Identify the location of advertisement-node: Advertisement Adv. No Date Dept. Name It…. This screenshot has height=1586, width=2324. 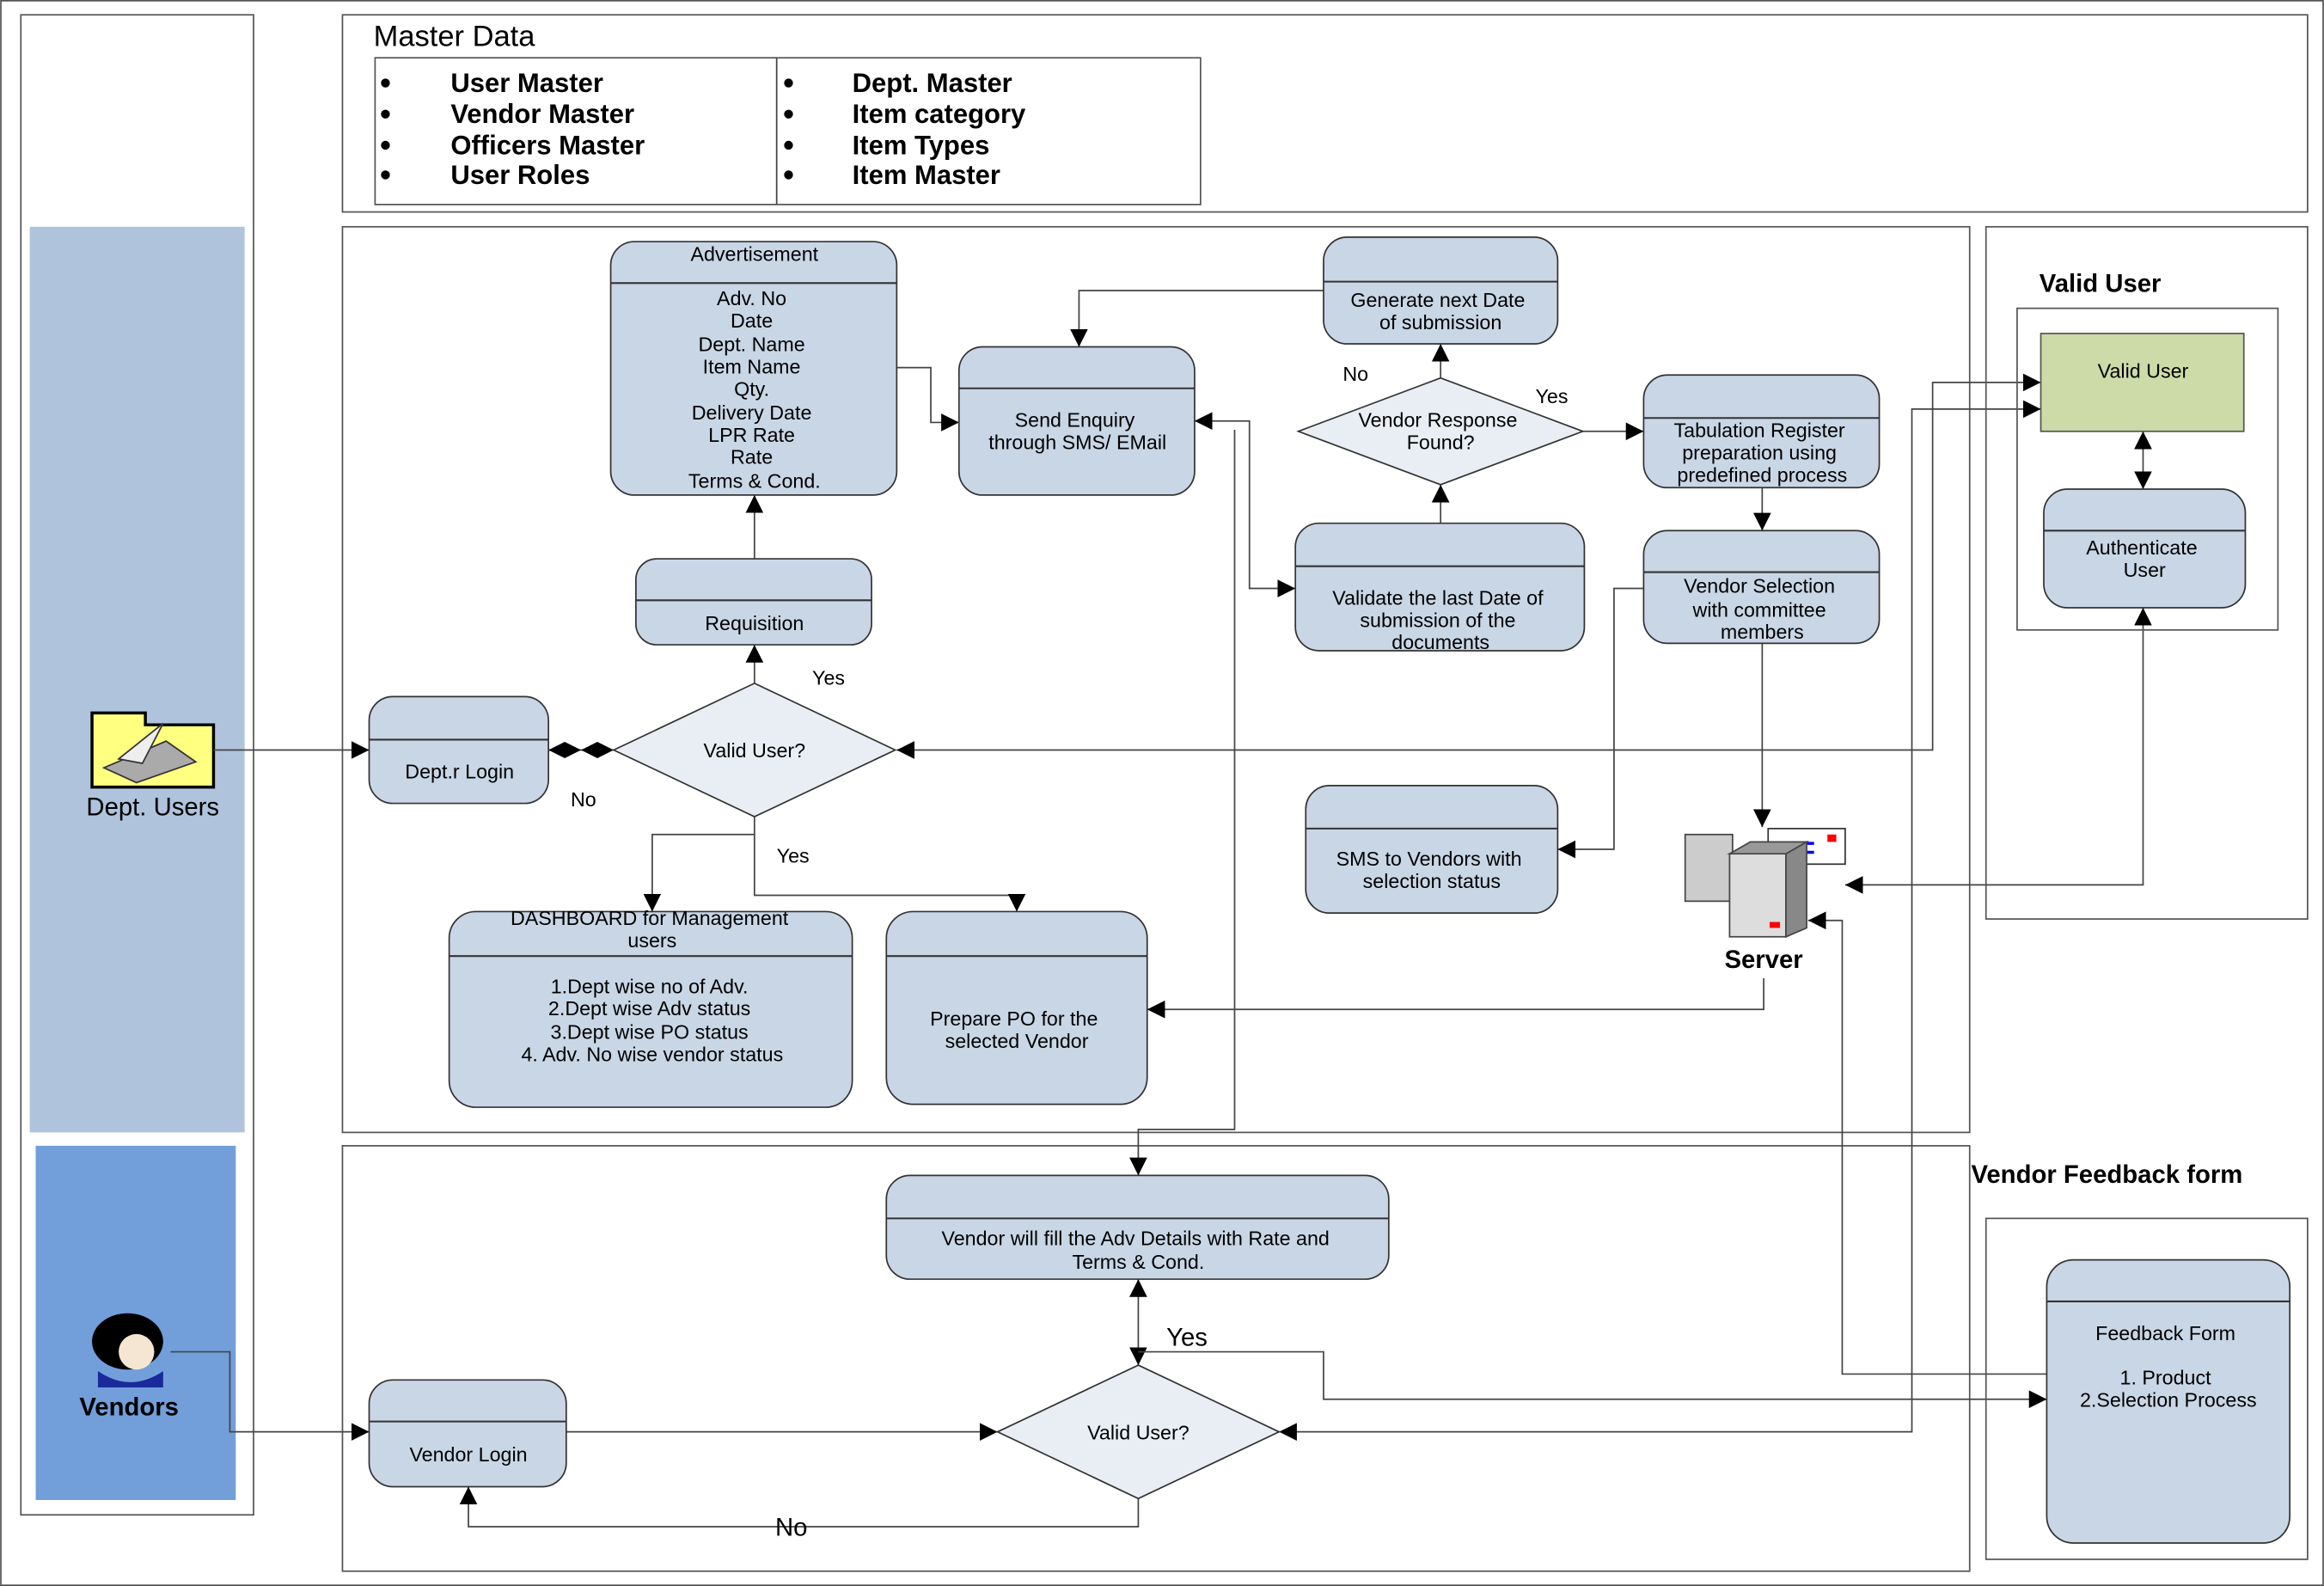
(753, 368).